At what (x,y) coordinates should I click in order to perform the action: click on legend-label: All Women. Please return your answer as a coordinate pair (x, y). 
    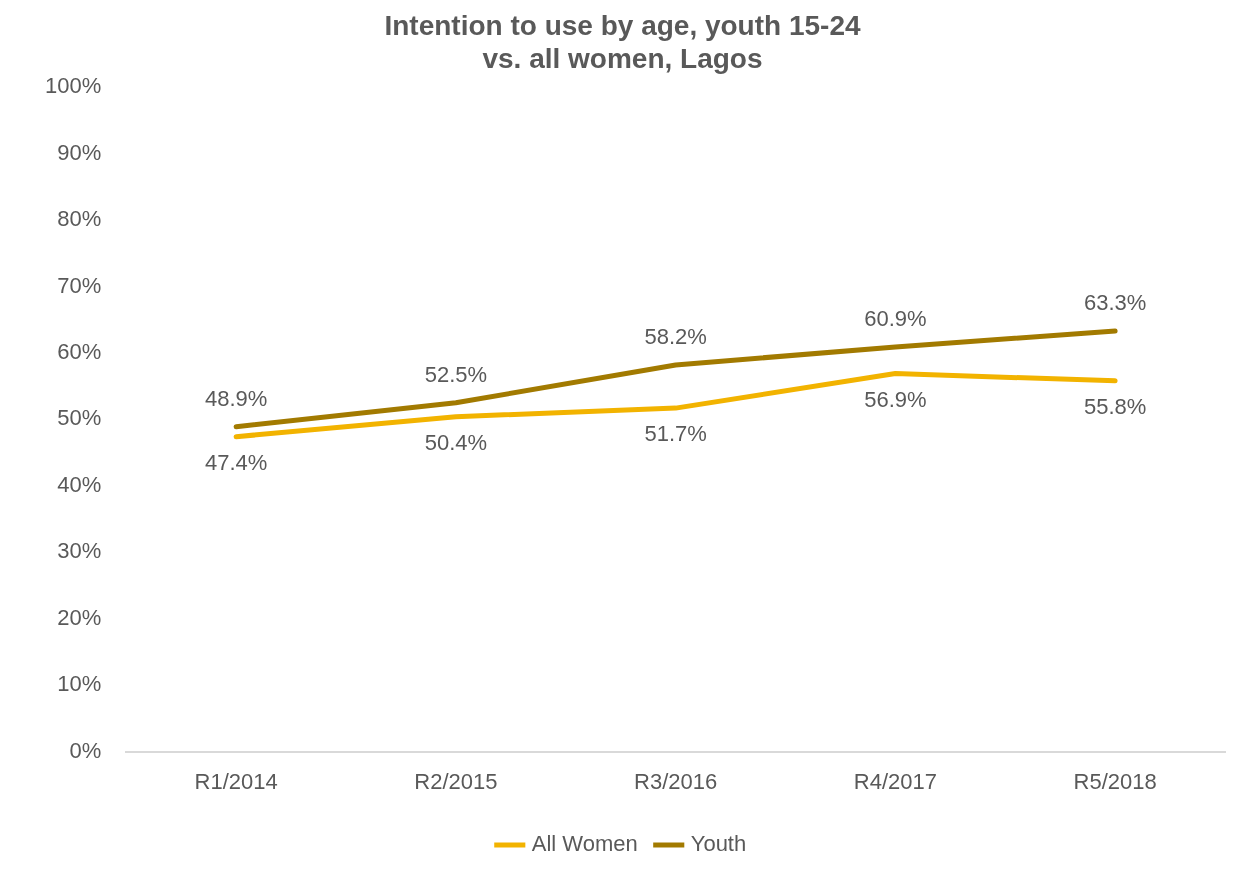
    Looking at the image, I should click on (584, 844).